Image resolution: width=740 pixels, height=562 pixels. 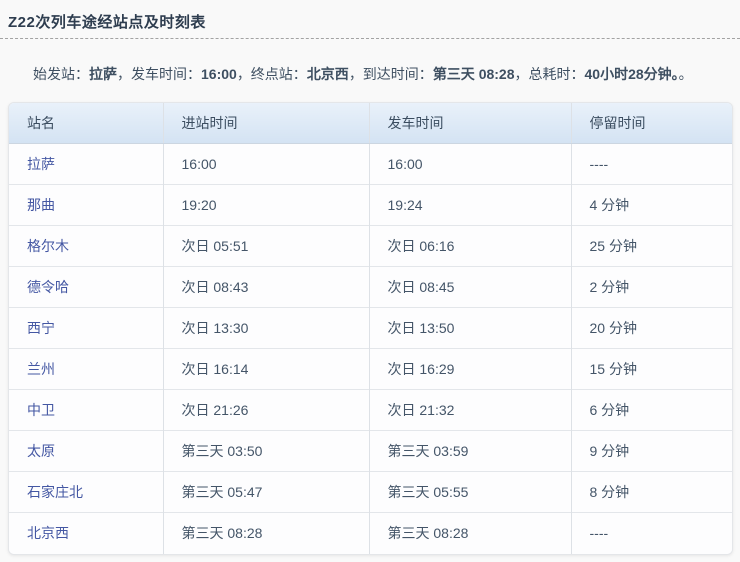 I want to click on table-row: 中卫 次日 21:26 次日 21:32 6 分钟, so click(x=370, y=410).